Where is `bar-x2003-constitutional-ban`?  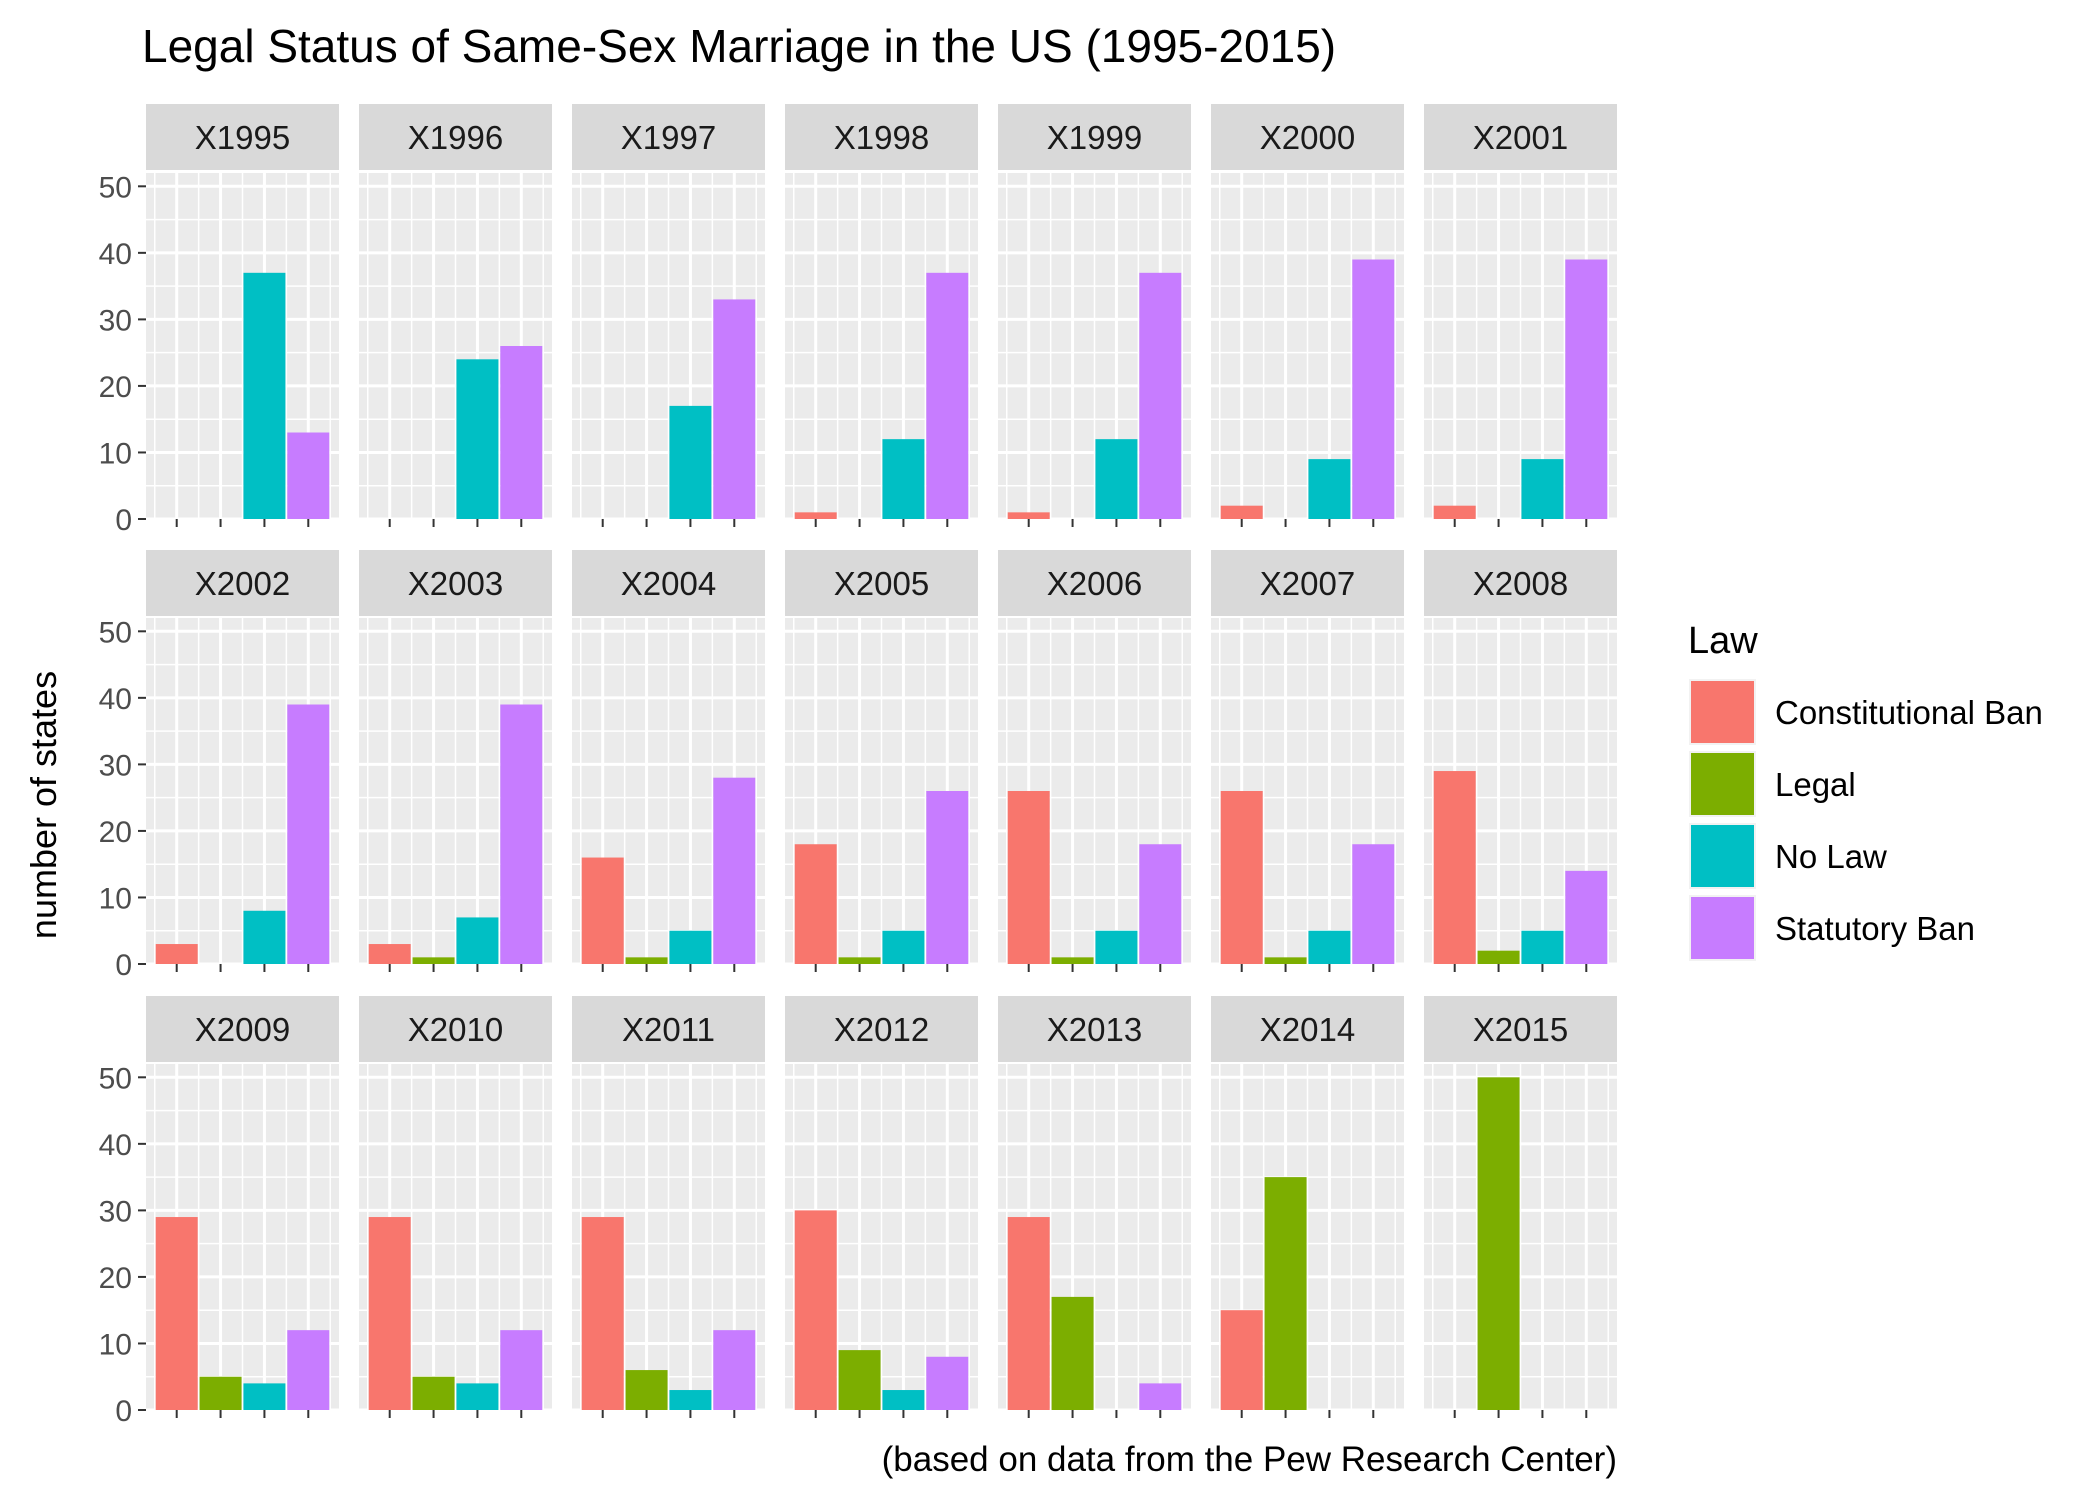 bar-x2003-constitutional-ban is located at coordinates (389, 954).